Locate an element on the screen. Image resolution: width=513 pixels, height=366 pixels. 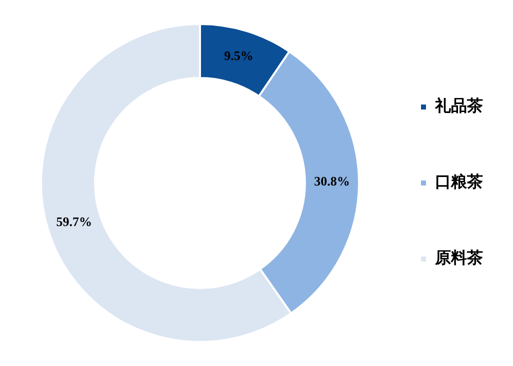
data-label: 9.5% is located at coordinates (239, 56).